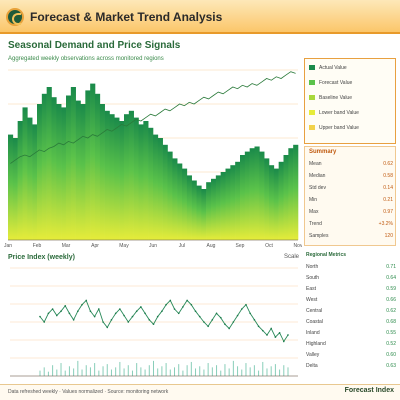 The image size is (400, 400). Describe the element at coordinates (351, 344) in the screenshot. I see `table-row: Highland 0.52` at that location.